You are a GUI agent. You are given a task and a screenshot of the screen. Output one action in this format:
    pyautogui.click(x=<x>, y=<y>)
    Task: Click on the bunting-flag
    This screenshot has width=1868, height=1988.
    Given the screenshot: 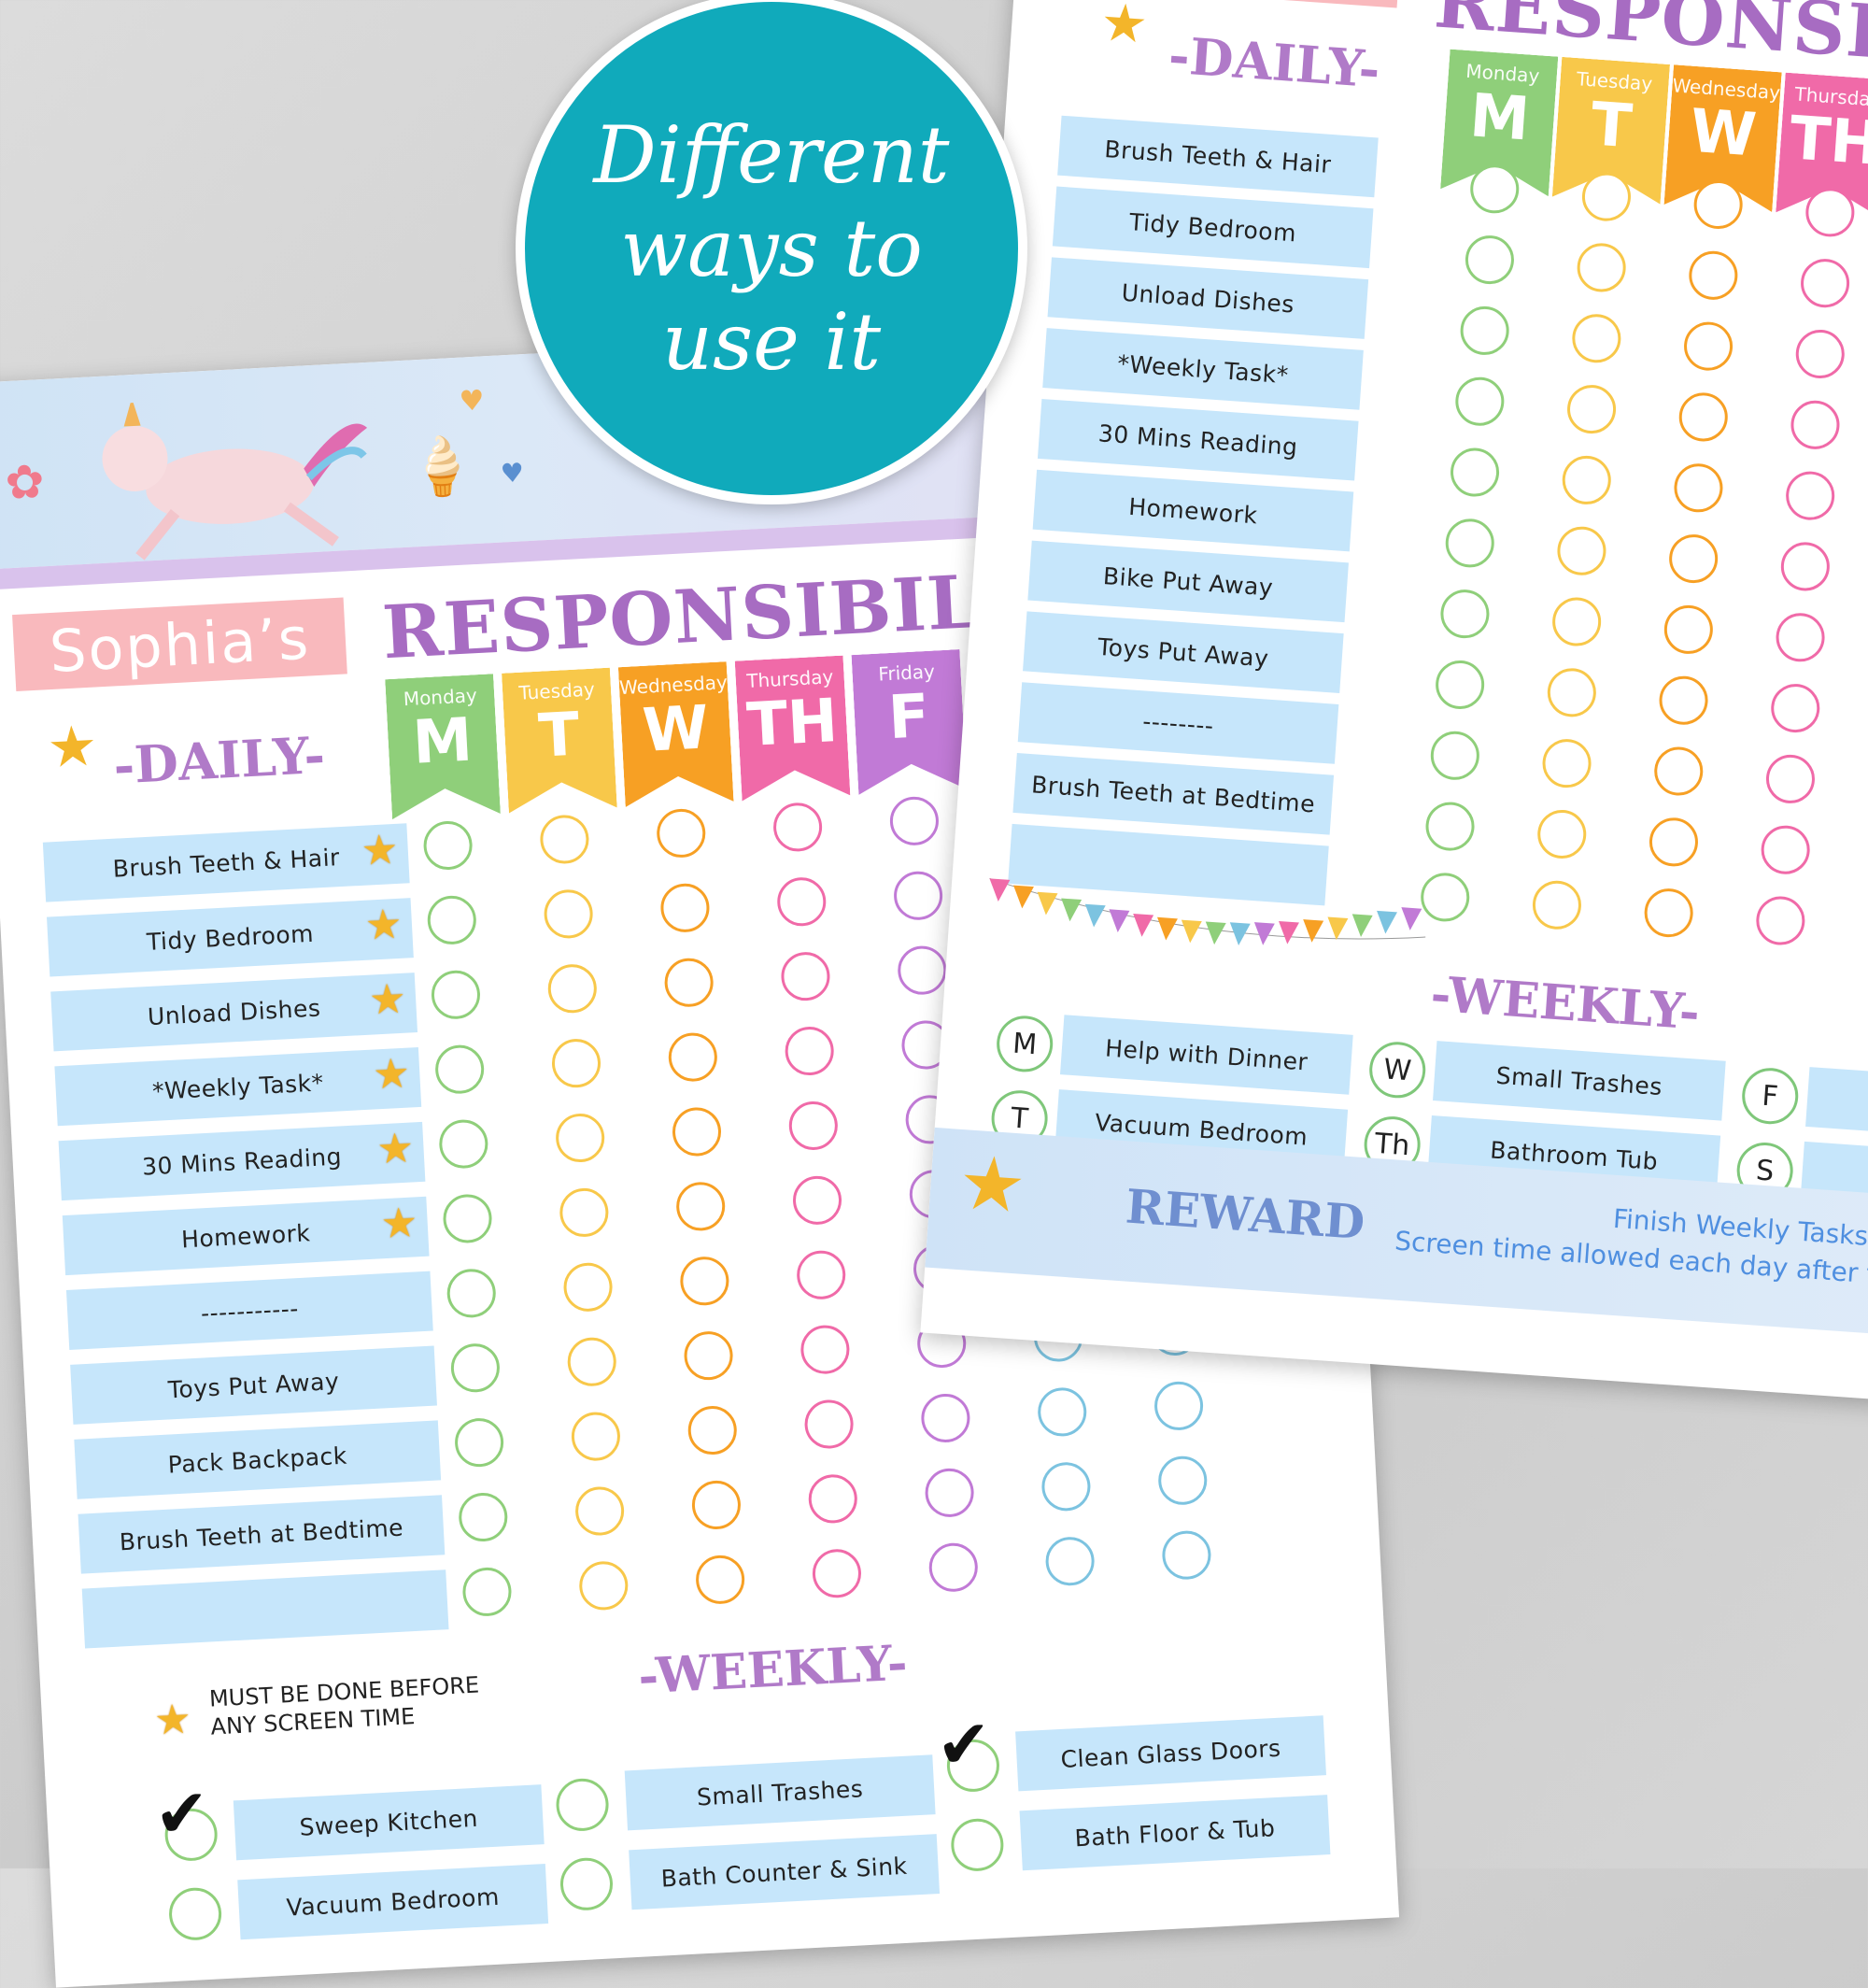 What is the action you would take?
    pyautogui.click(x=1120, y=920)
    